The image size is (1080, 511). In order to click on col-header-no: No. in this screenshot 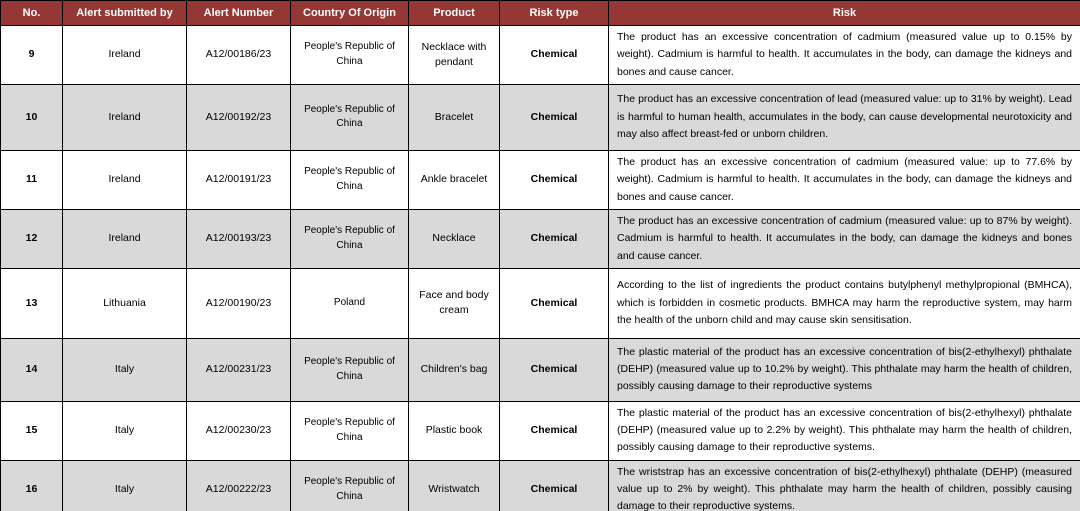, I will do `click(31, 13)`.